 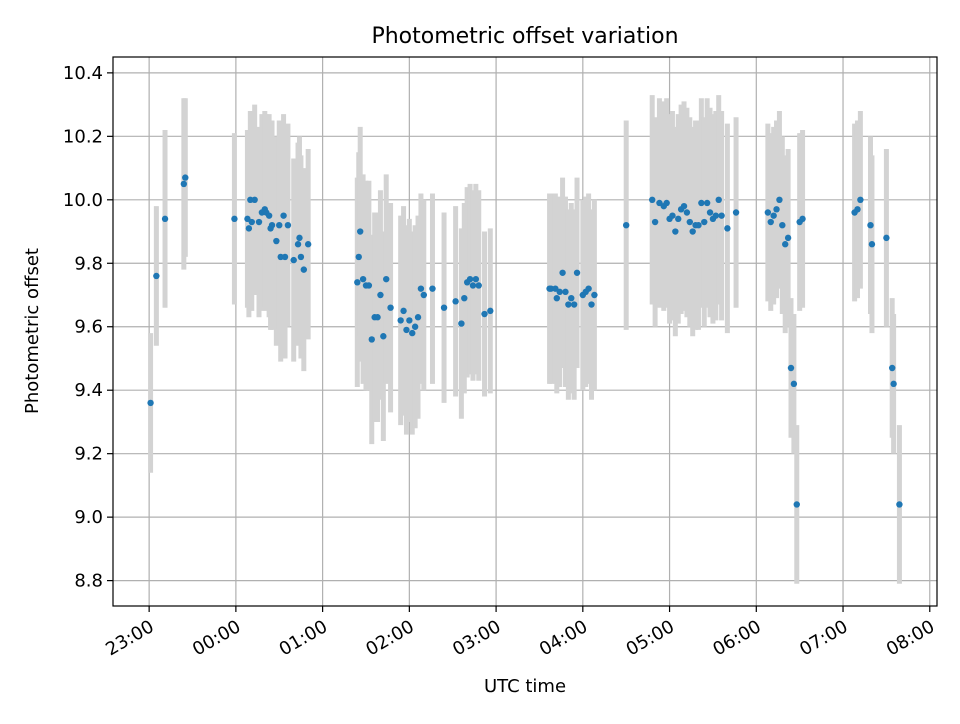 I want to click on y-tick-label: 9.8, so click(x=88, y=263).